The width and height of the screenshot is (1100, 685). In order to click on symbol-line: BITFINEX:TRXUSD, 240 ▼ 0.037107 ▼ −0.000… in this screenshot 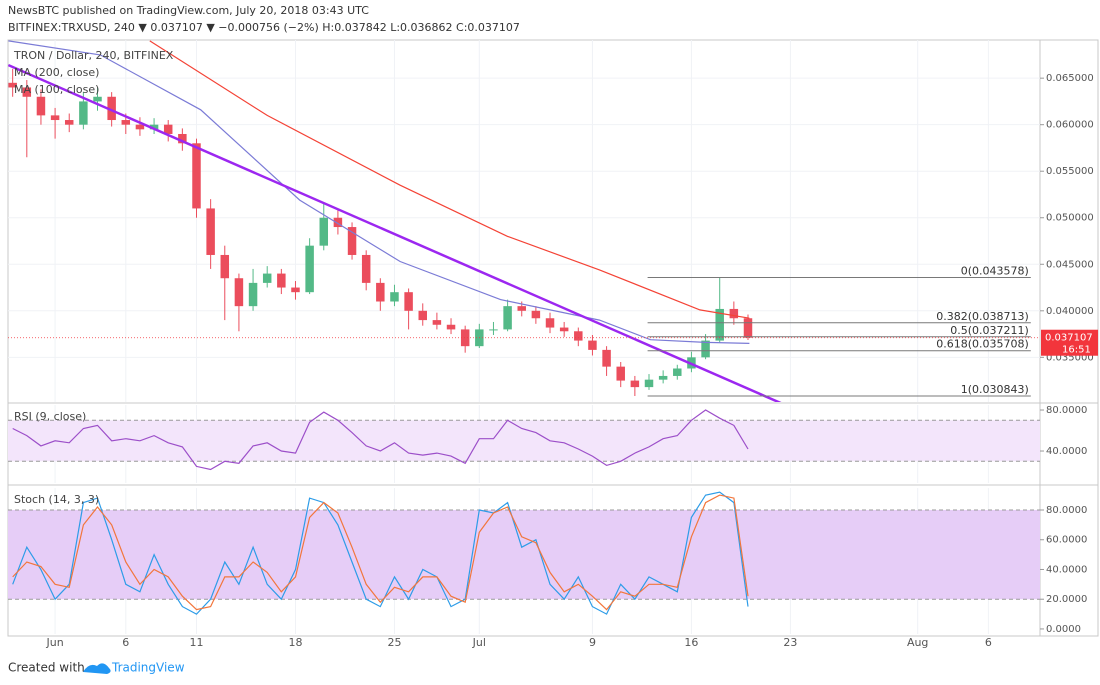, I will do `click(264, 27)`.